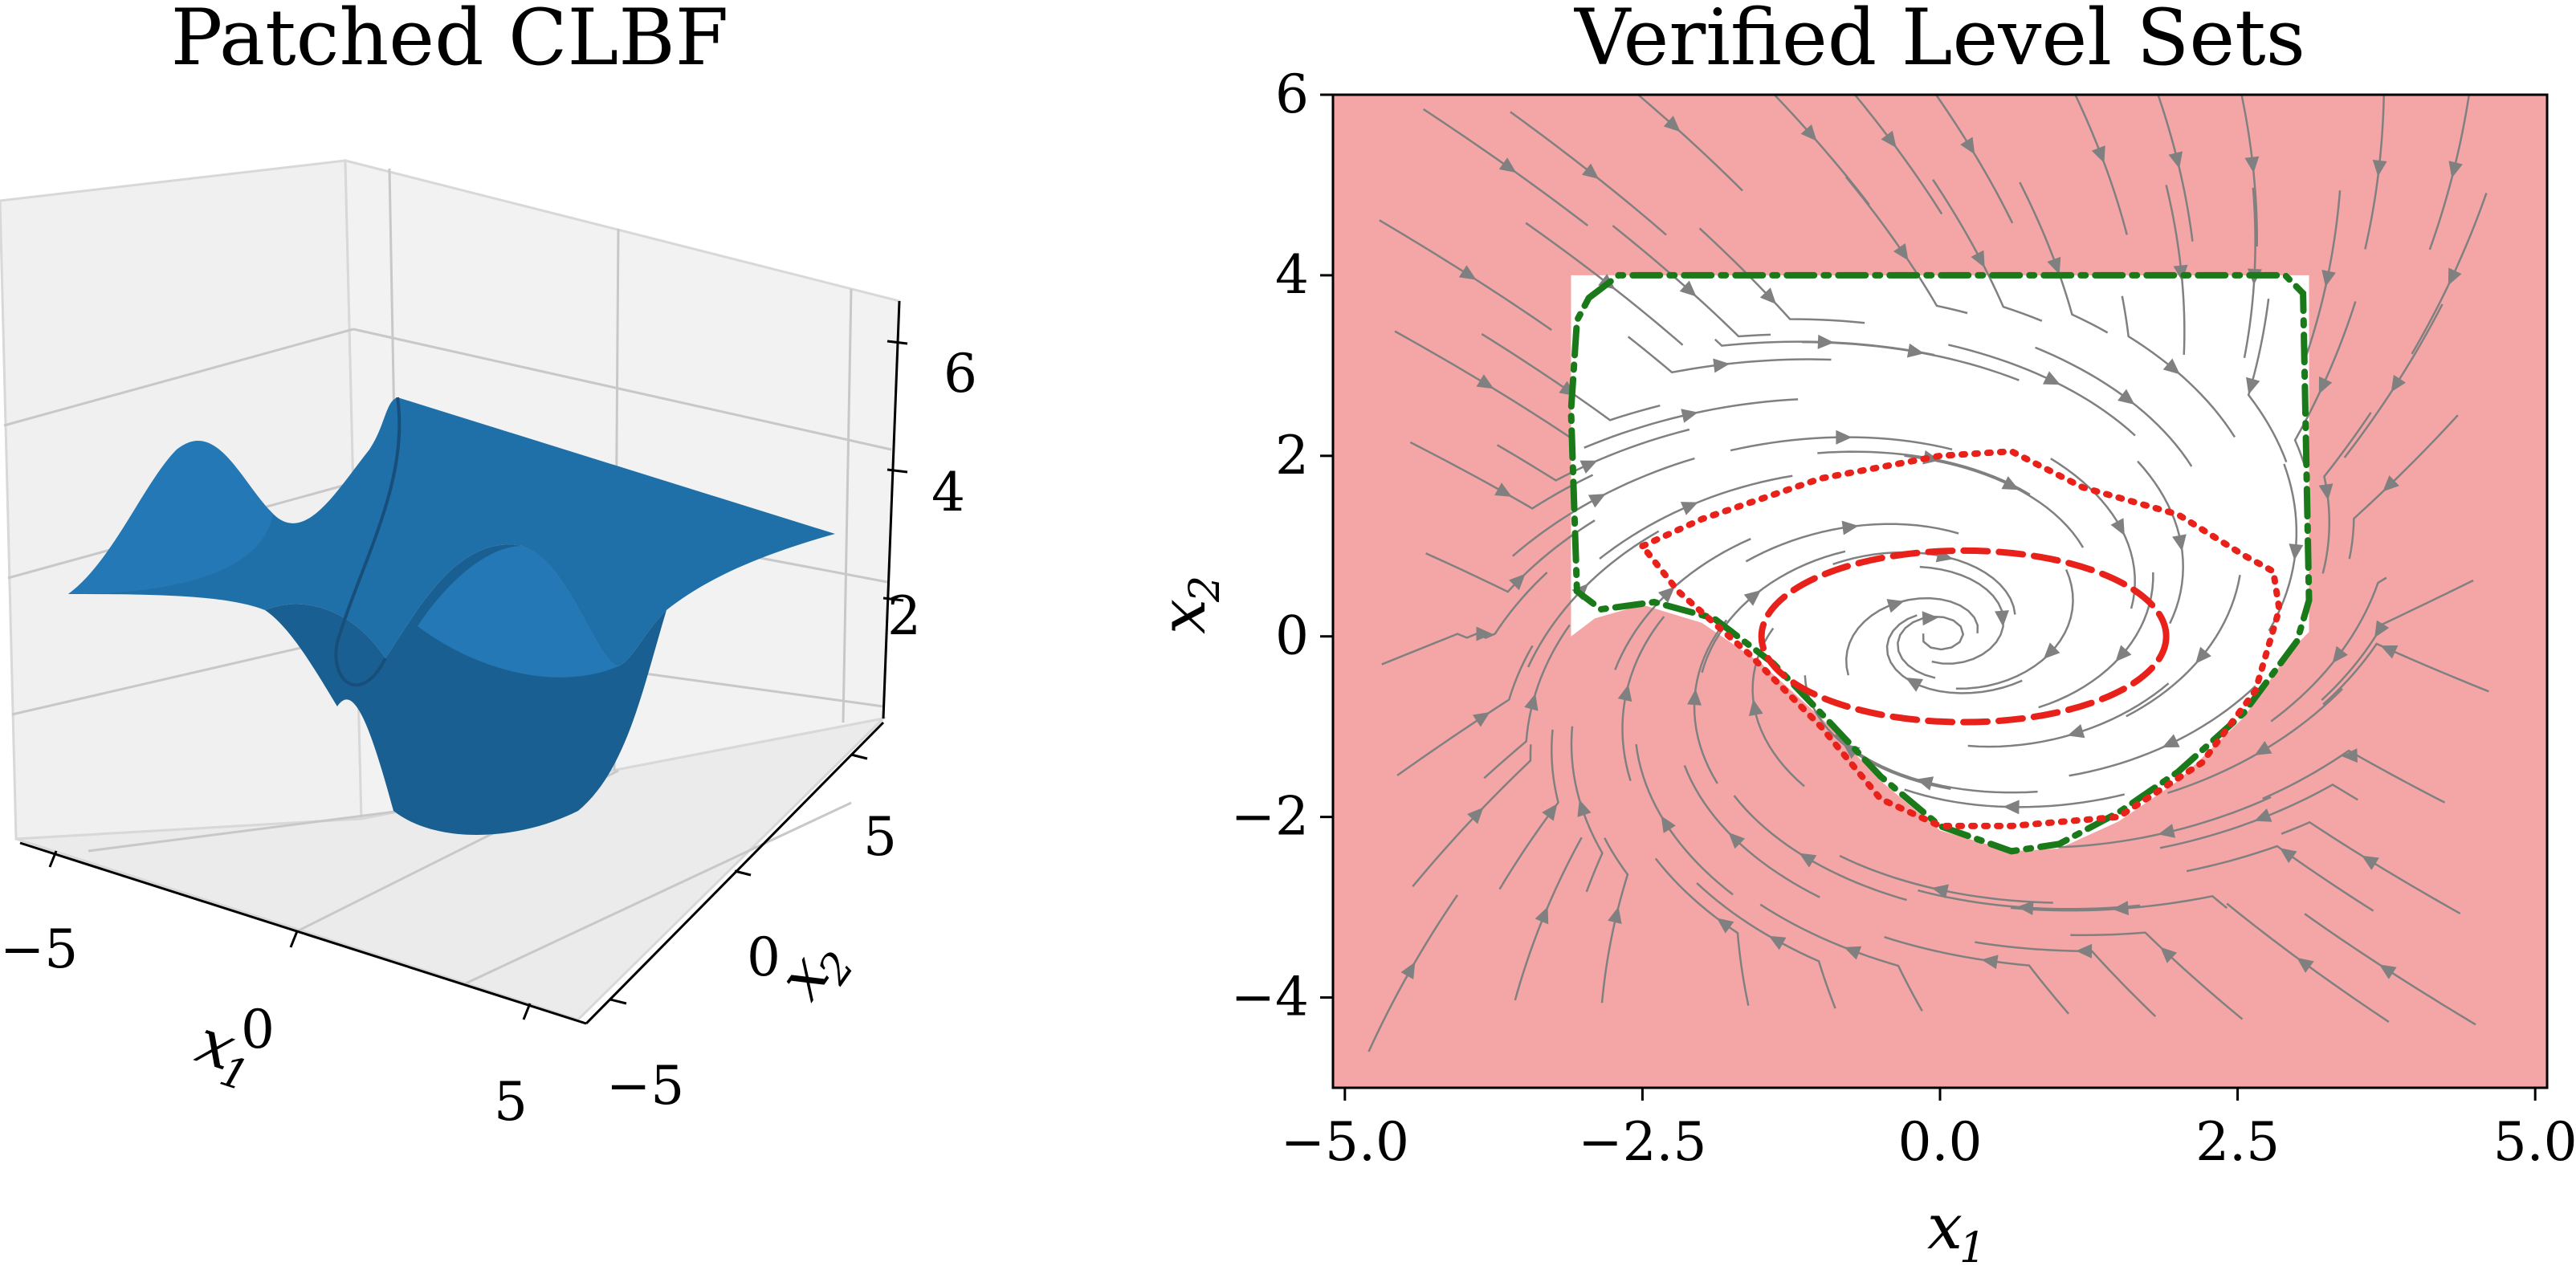 The width and height of the screenshot is (2576, 1266). What do you see at coordinates (2237, 1142) in the screenshot?
I see `x-tick-label: 2.5` at bounding box center [2237, 1142].